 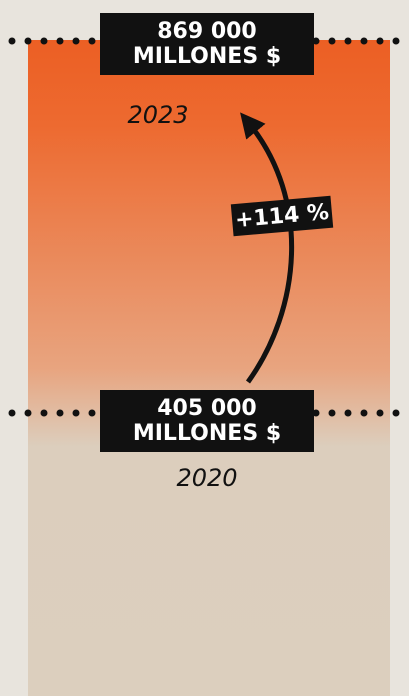 I want to click on amount: 869 000, so click(x=207, y=31).